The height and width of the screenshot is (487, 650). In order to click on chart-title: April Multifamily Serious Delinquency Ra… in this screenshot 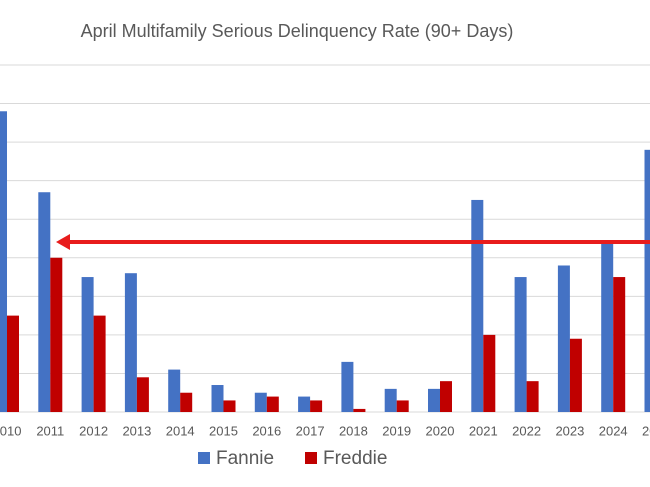, I will do `click(297, 31)`.